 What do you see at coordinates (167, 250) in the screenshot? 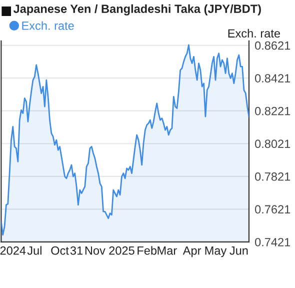
I see `x-tick-label: Mar` at bounding box center [167, 250].